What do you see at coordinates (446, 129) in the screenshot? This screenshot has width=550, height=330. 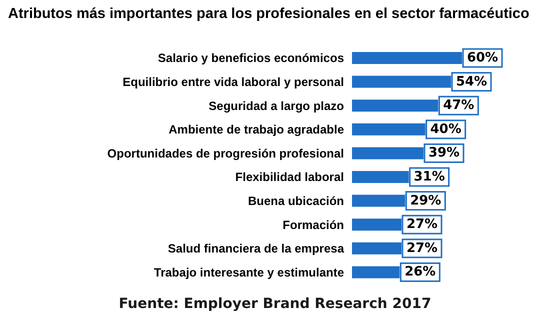 I see `data-label: 40%` at bounding box center [446, 129].